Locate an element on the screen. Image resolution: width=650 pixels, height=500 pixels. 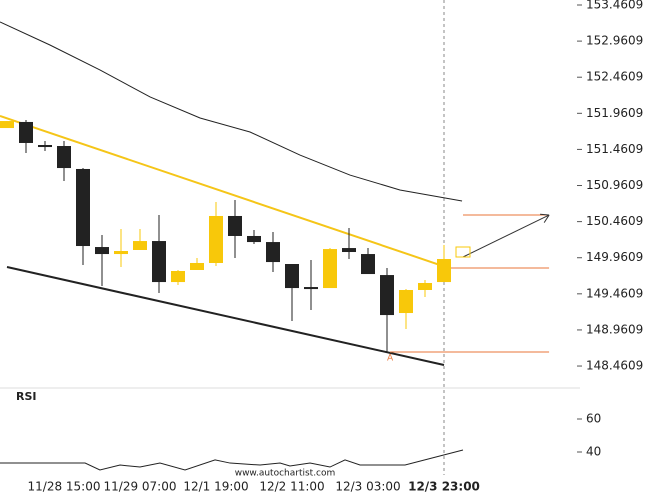
y-tick-label: 148.9609 is located at coordinates (614, 329).